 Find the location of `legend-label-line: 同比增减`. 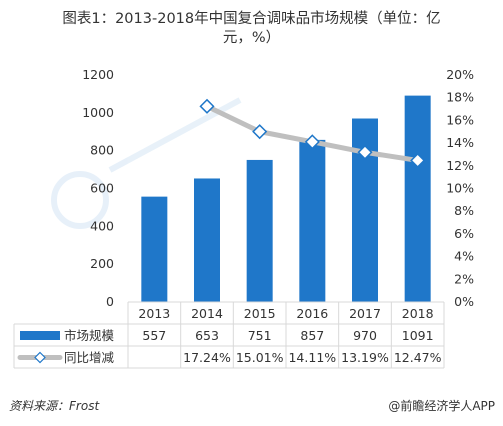

legend-label-line: 同比增减 is located at coordinates (89, 357).